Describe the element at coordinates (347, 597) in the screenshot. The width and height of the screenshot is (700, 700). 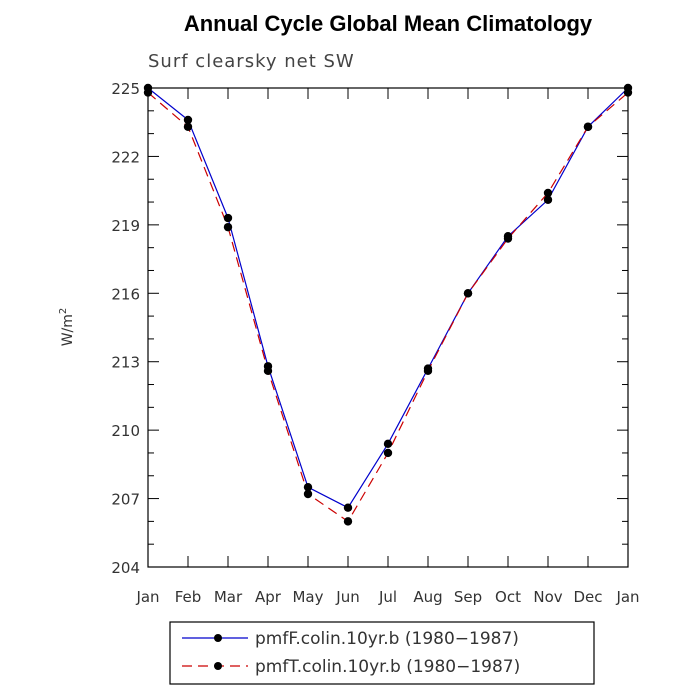
I see `x-tick-label: Jun` at that location.